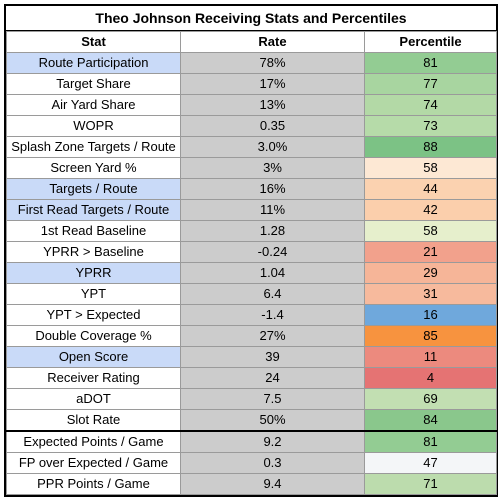 The height and width of the screenshot is (498, 501). Describe the element at coordinates (272, 315) in the screenshot. I see `rate-cell: -1.4` at that location.